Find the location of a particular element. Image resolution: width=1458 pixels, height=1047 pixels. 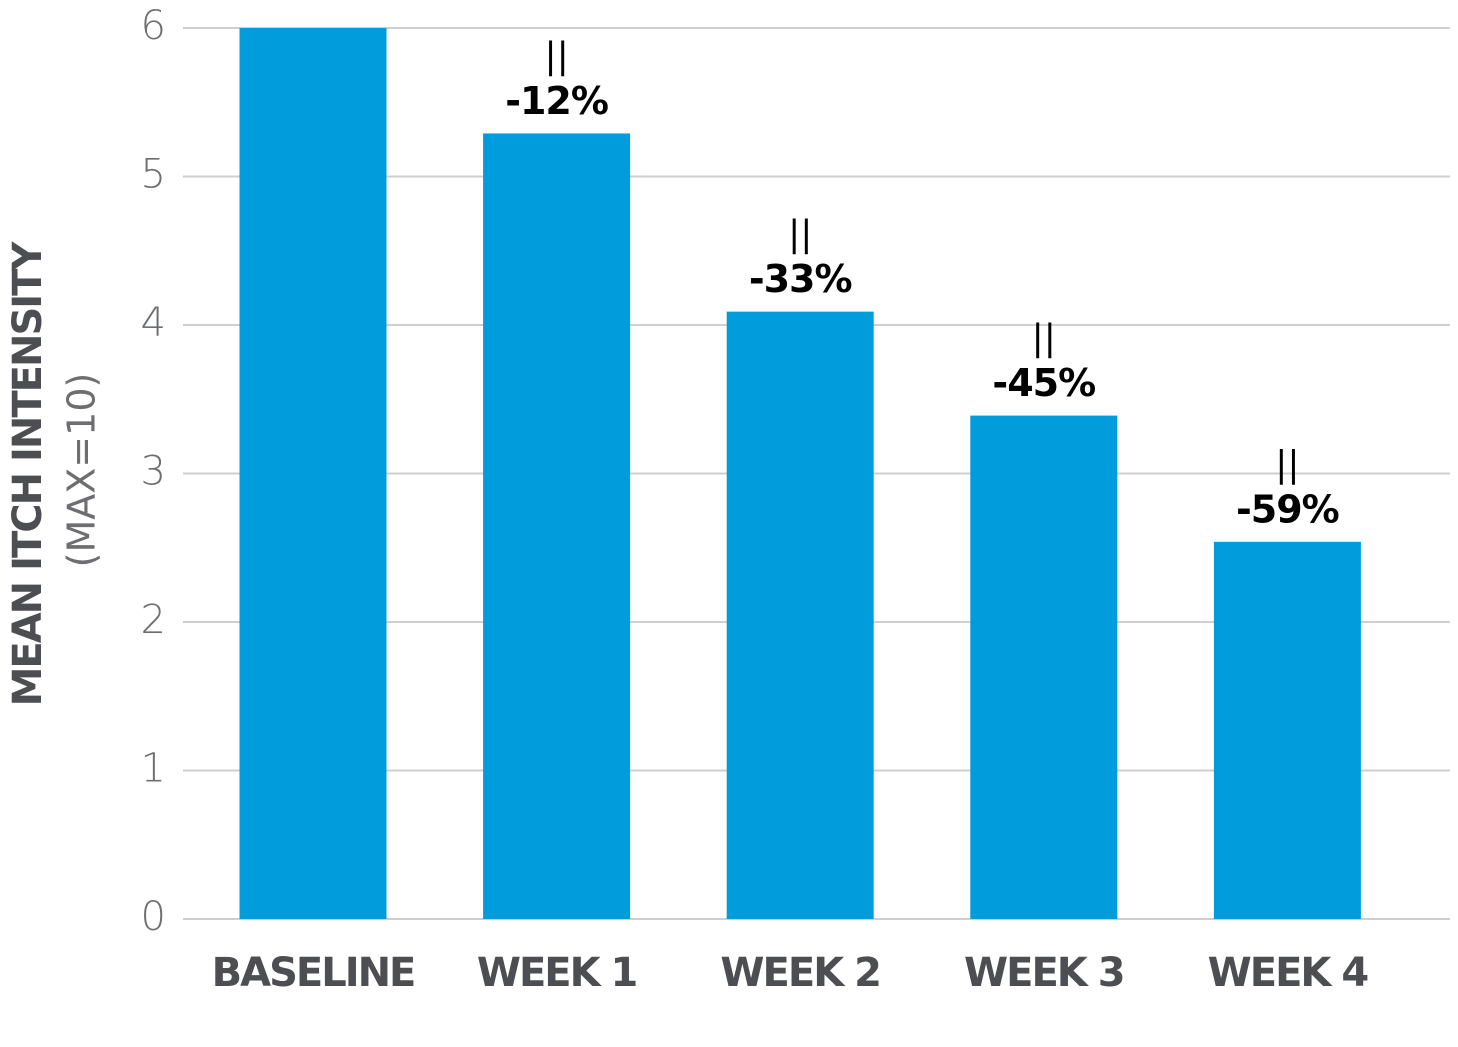

y-axis-label: MEAN ITCH INTENSITY is located at coordinates (28, 474).